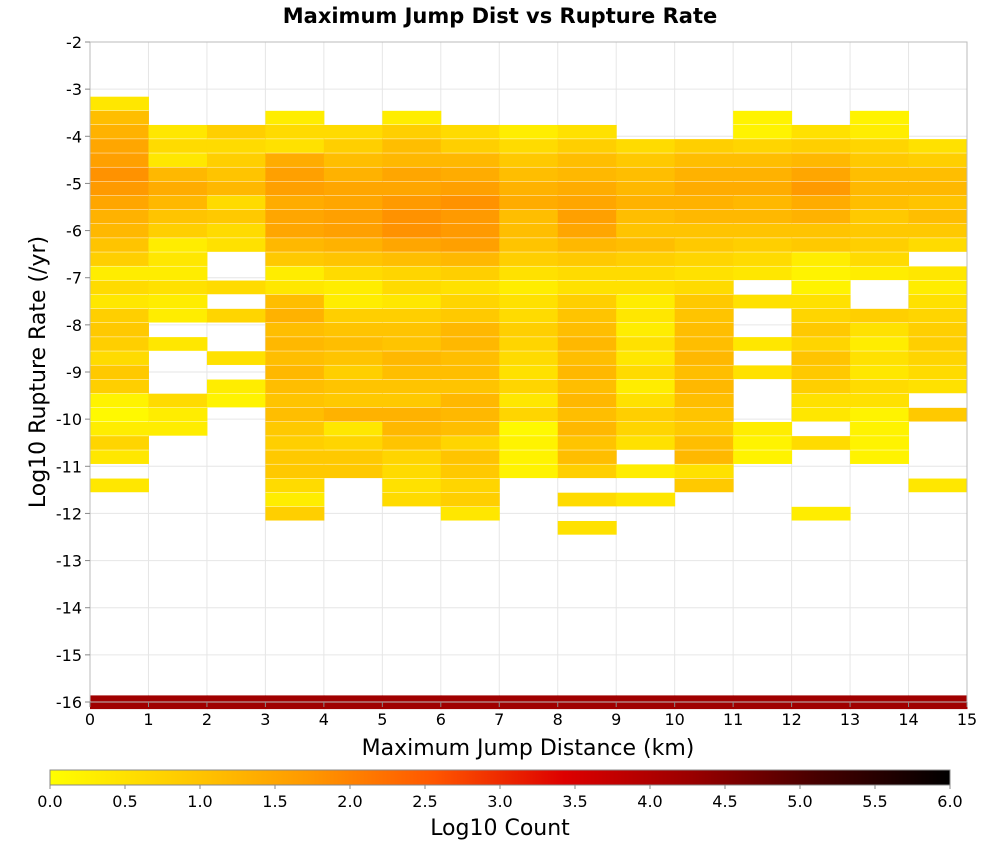 The height and width of the screenshot is (850, 1000). What do you see at coordinates (274, 801) in the screenshot?
I see `colorbar-tick-label: 1.5` at bounding box center [274, 801].